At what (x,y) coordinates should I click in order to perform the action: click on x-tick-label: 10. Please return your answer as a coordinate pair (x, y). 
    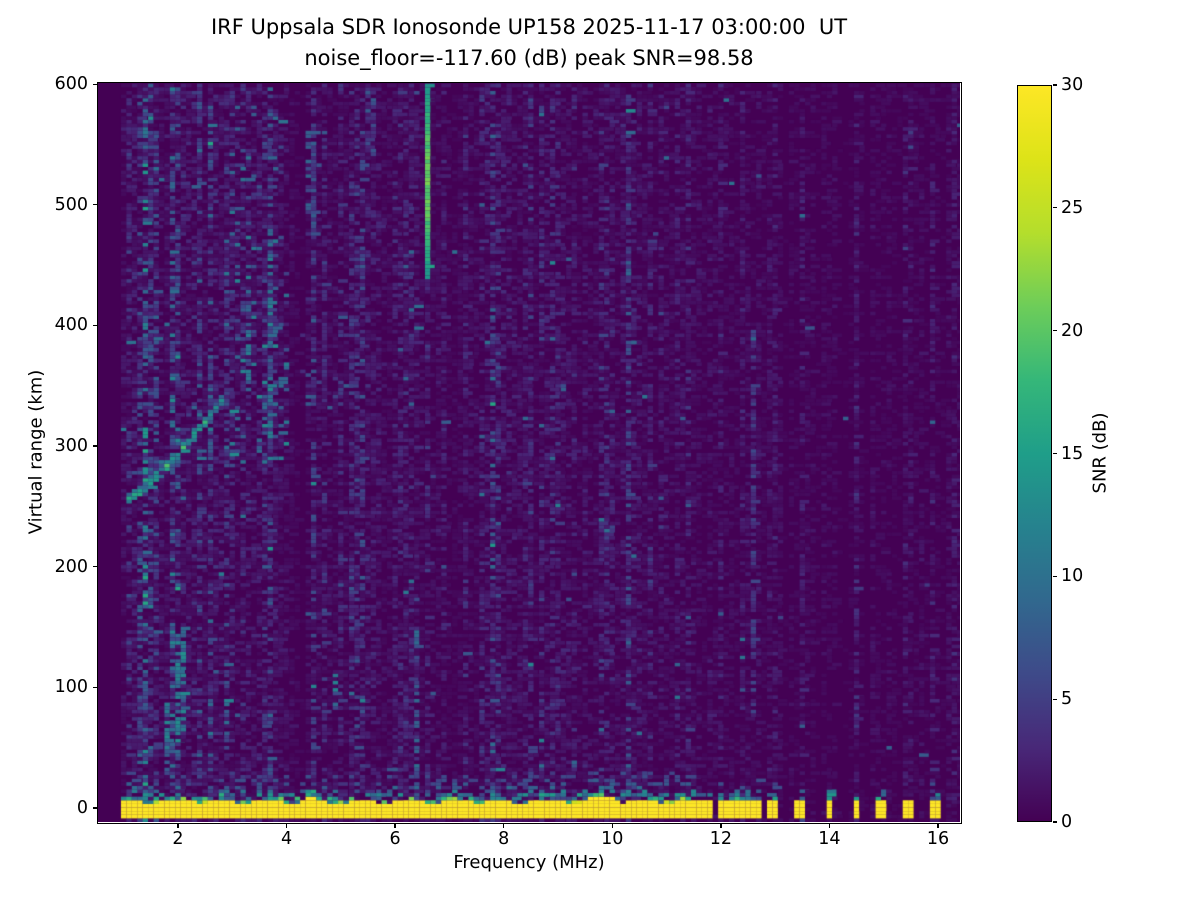
    Looking at the image, I should click on (612, 839).